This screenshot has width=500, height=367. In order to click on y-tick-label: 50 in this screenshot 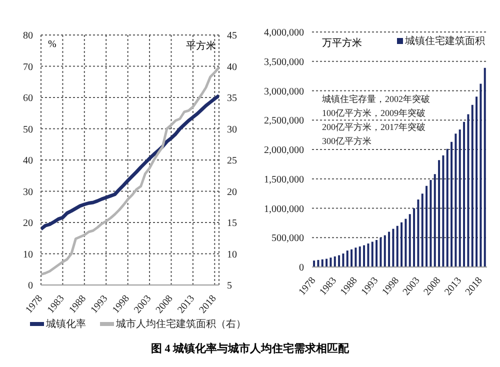, I will do `click(28, 130)`.